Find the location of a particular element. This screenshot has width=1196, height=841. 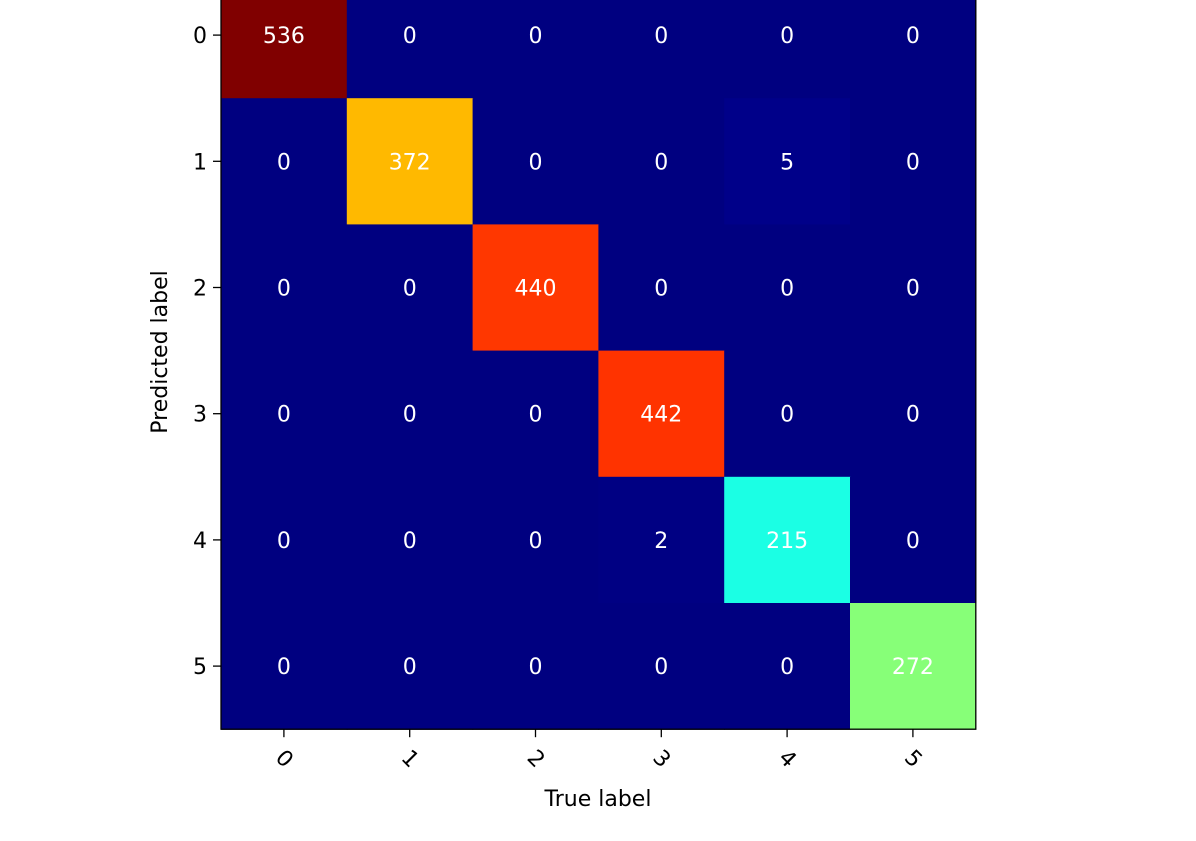

heatmap-cell-value: 272 is located at coordinates (913, 667).